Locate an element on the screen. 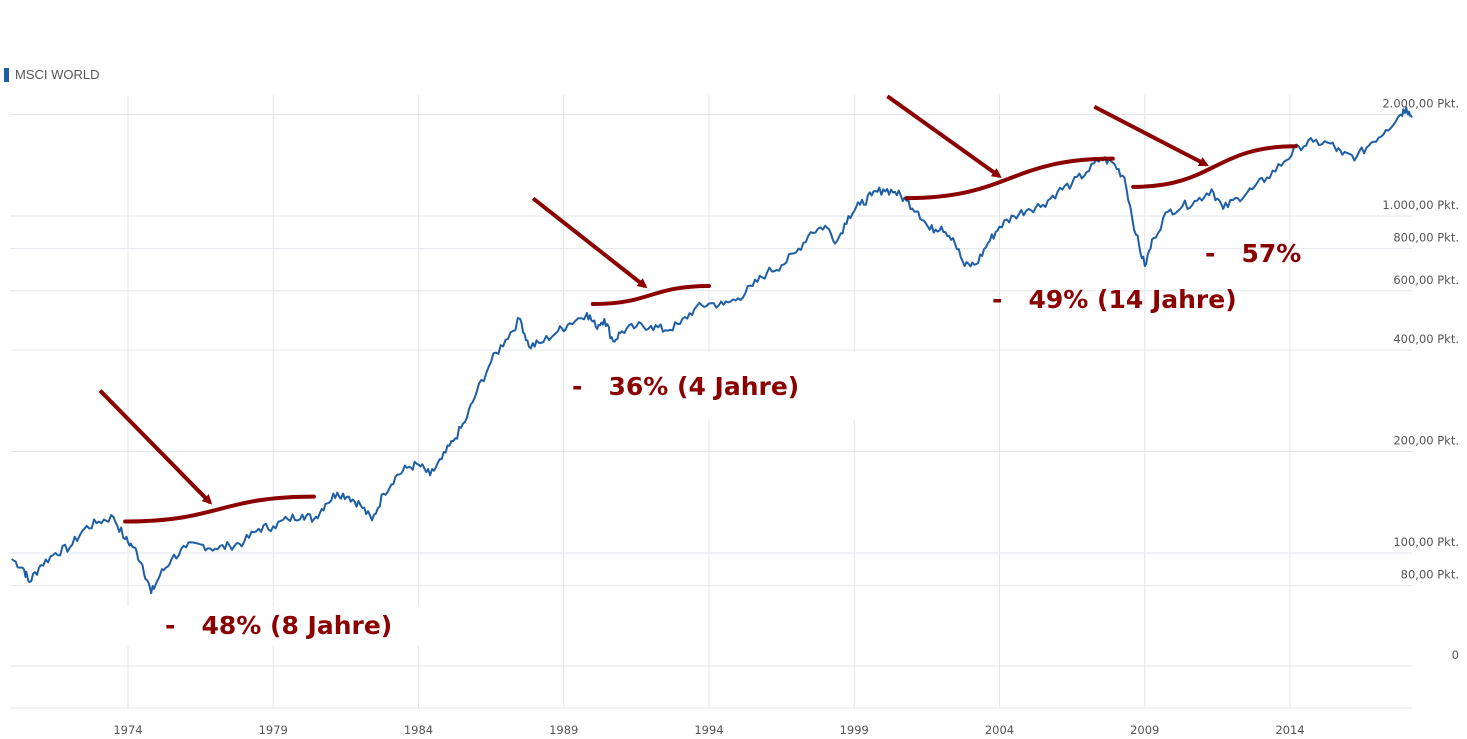  x-tick-label-1989: 1989 is located at coordinates (563, 730).